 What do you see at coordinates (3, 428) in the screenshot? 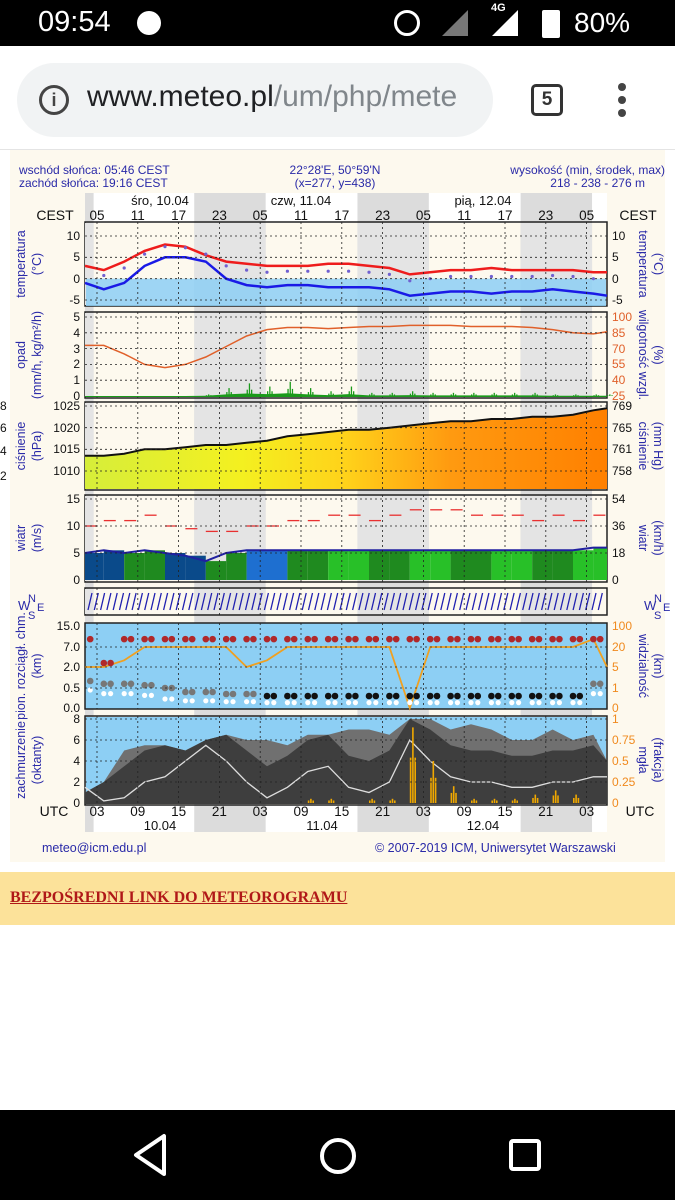
I see `tick-cut: 6` at bounding box center [3, 428].